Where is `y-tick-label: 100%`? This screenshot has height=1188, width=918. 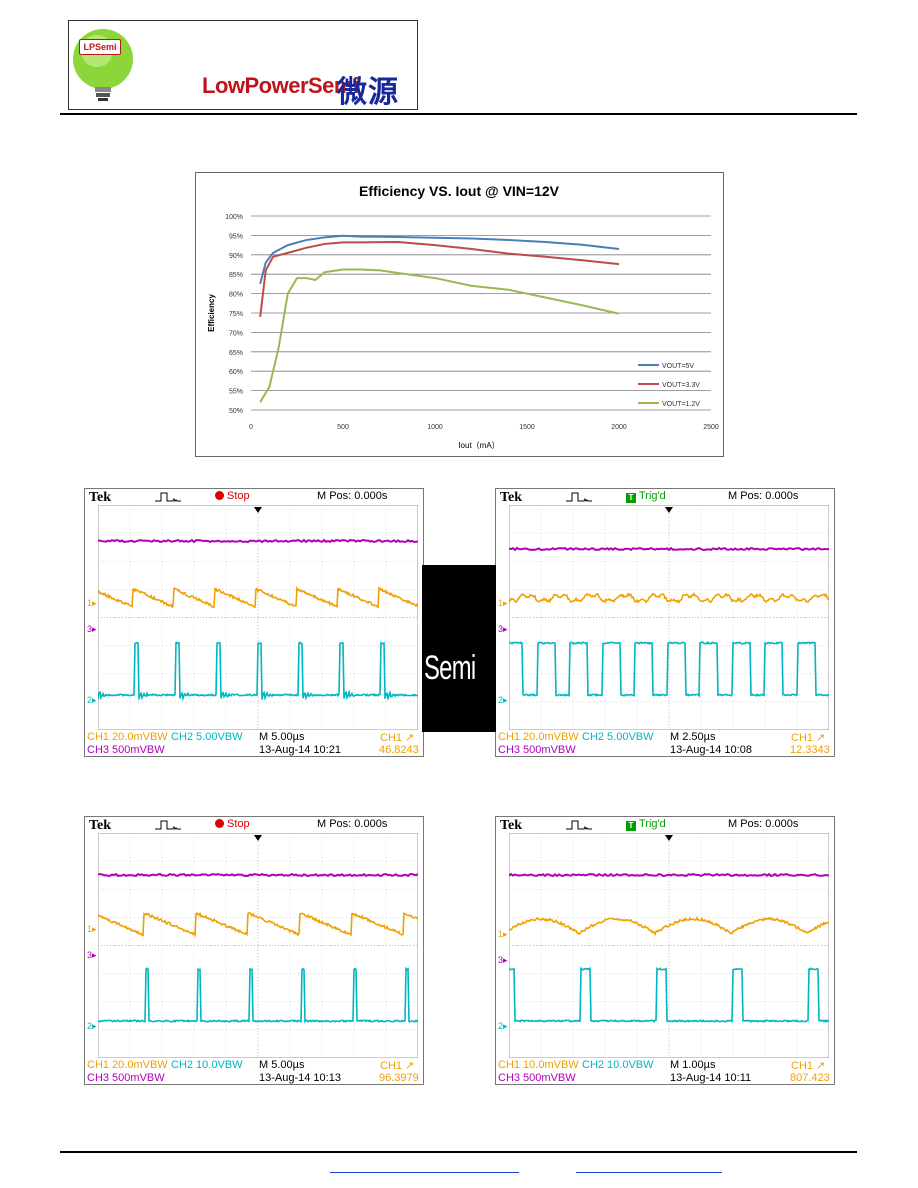 y-tick-label: 100% is located at coordinates (234, 217).